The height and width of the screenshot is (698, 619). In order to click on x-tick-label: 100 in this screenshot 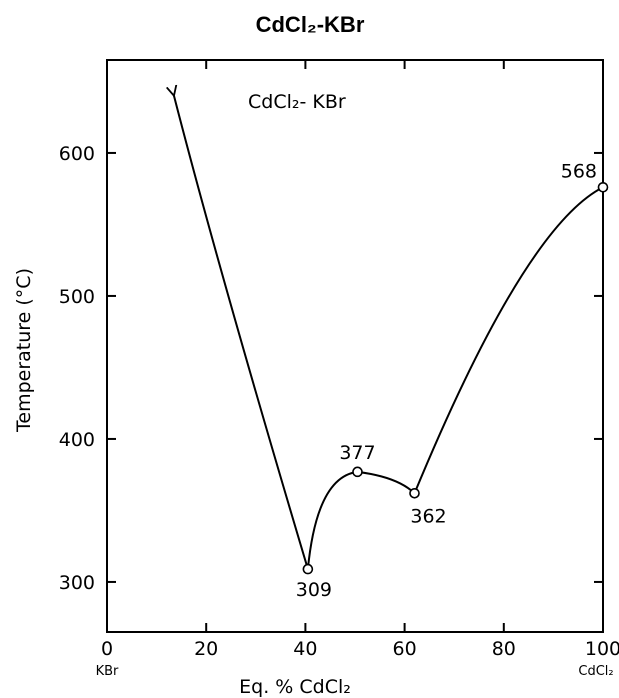, I will do `click(602, 649)`.